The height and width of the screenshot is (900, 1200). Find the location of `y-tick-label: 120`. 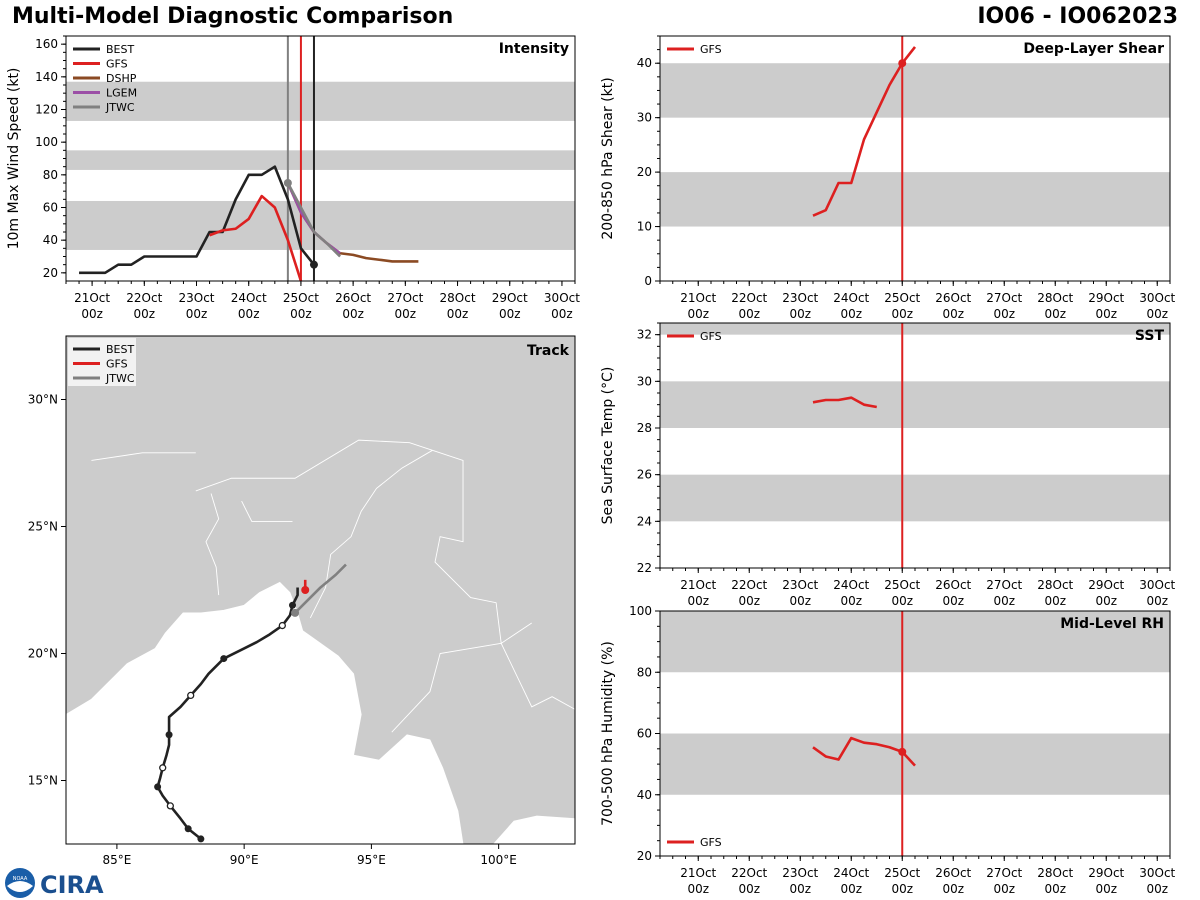

y-tick-label: 120 is located at coordinates (46, 110).